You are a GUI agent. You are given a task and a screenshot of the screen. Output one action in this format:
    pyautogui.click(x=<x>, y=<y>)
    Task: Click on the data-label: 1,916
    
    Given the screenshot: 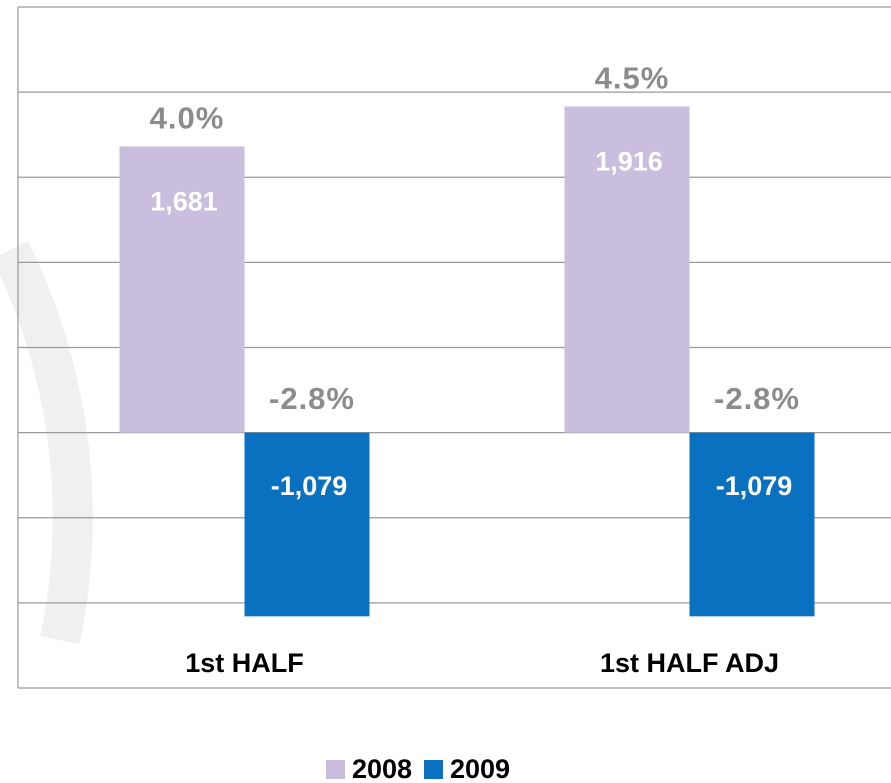 What is the action you would take?
    pyautogui.click(x=629, y=162)
    